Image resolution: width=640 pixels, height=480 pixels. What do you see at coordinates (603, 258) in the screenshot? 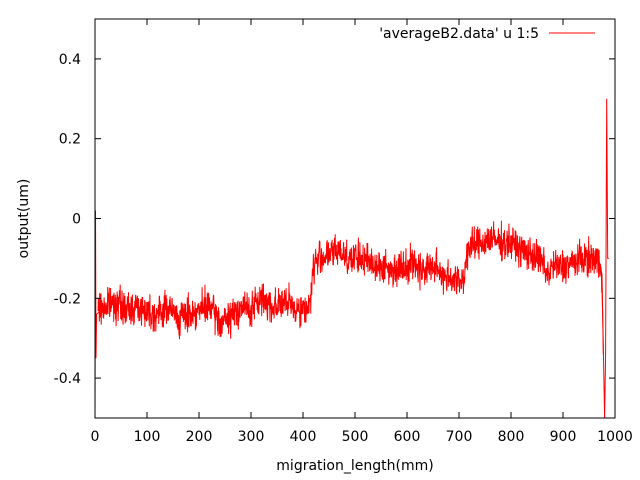
I see `series-end-spike` at bounding box center [603, 258].